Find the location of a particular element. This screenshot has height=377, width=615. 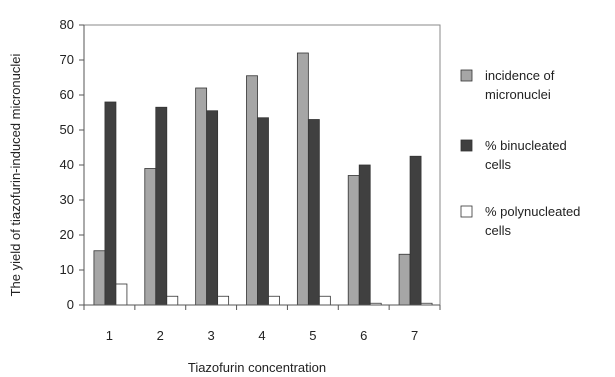

y-axis: 0 10 20 30 40 50 60 70 80 is located at coordinates (72, 164).